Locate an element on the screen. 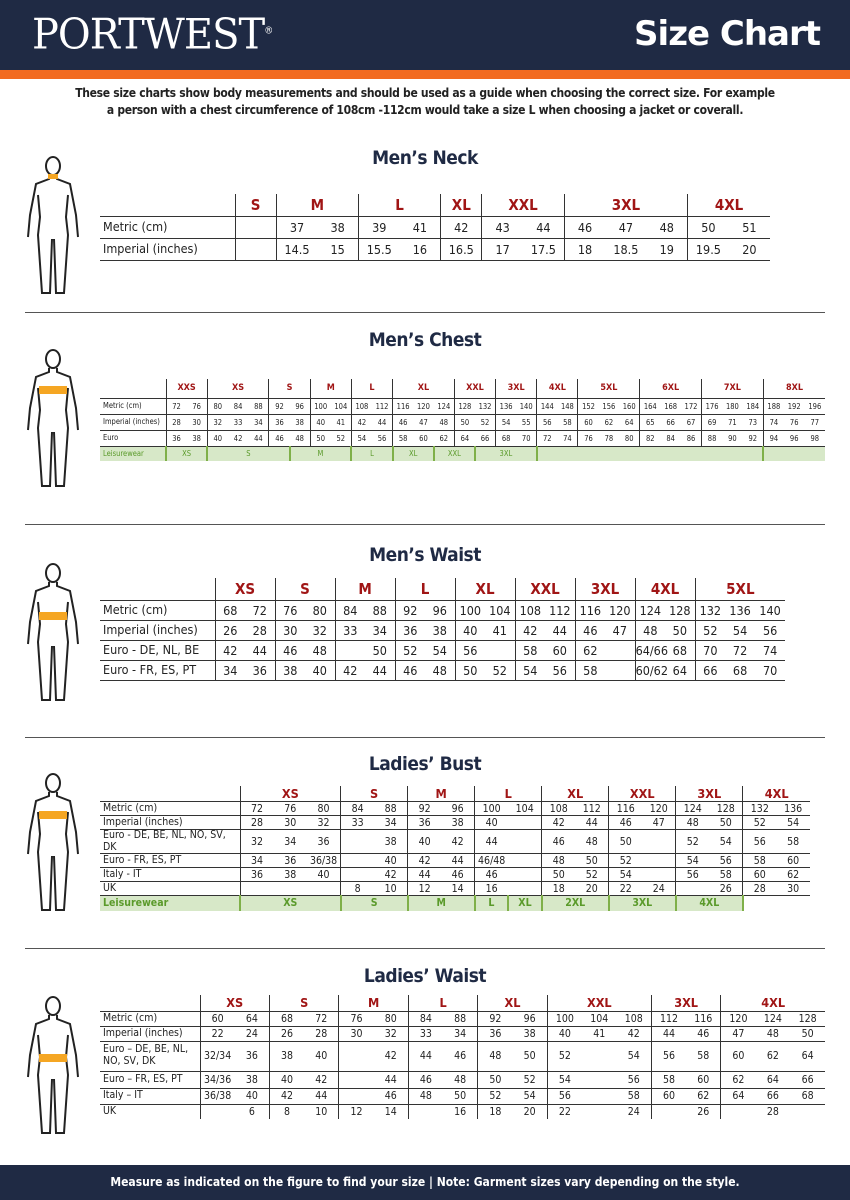 This screenshot has width=850, height=1200. leisurewear-size: 3XL is located at coordinates (641, 903).